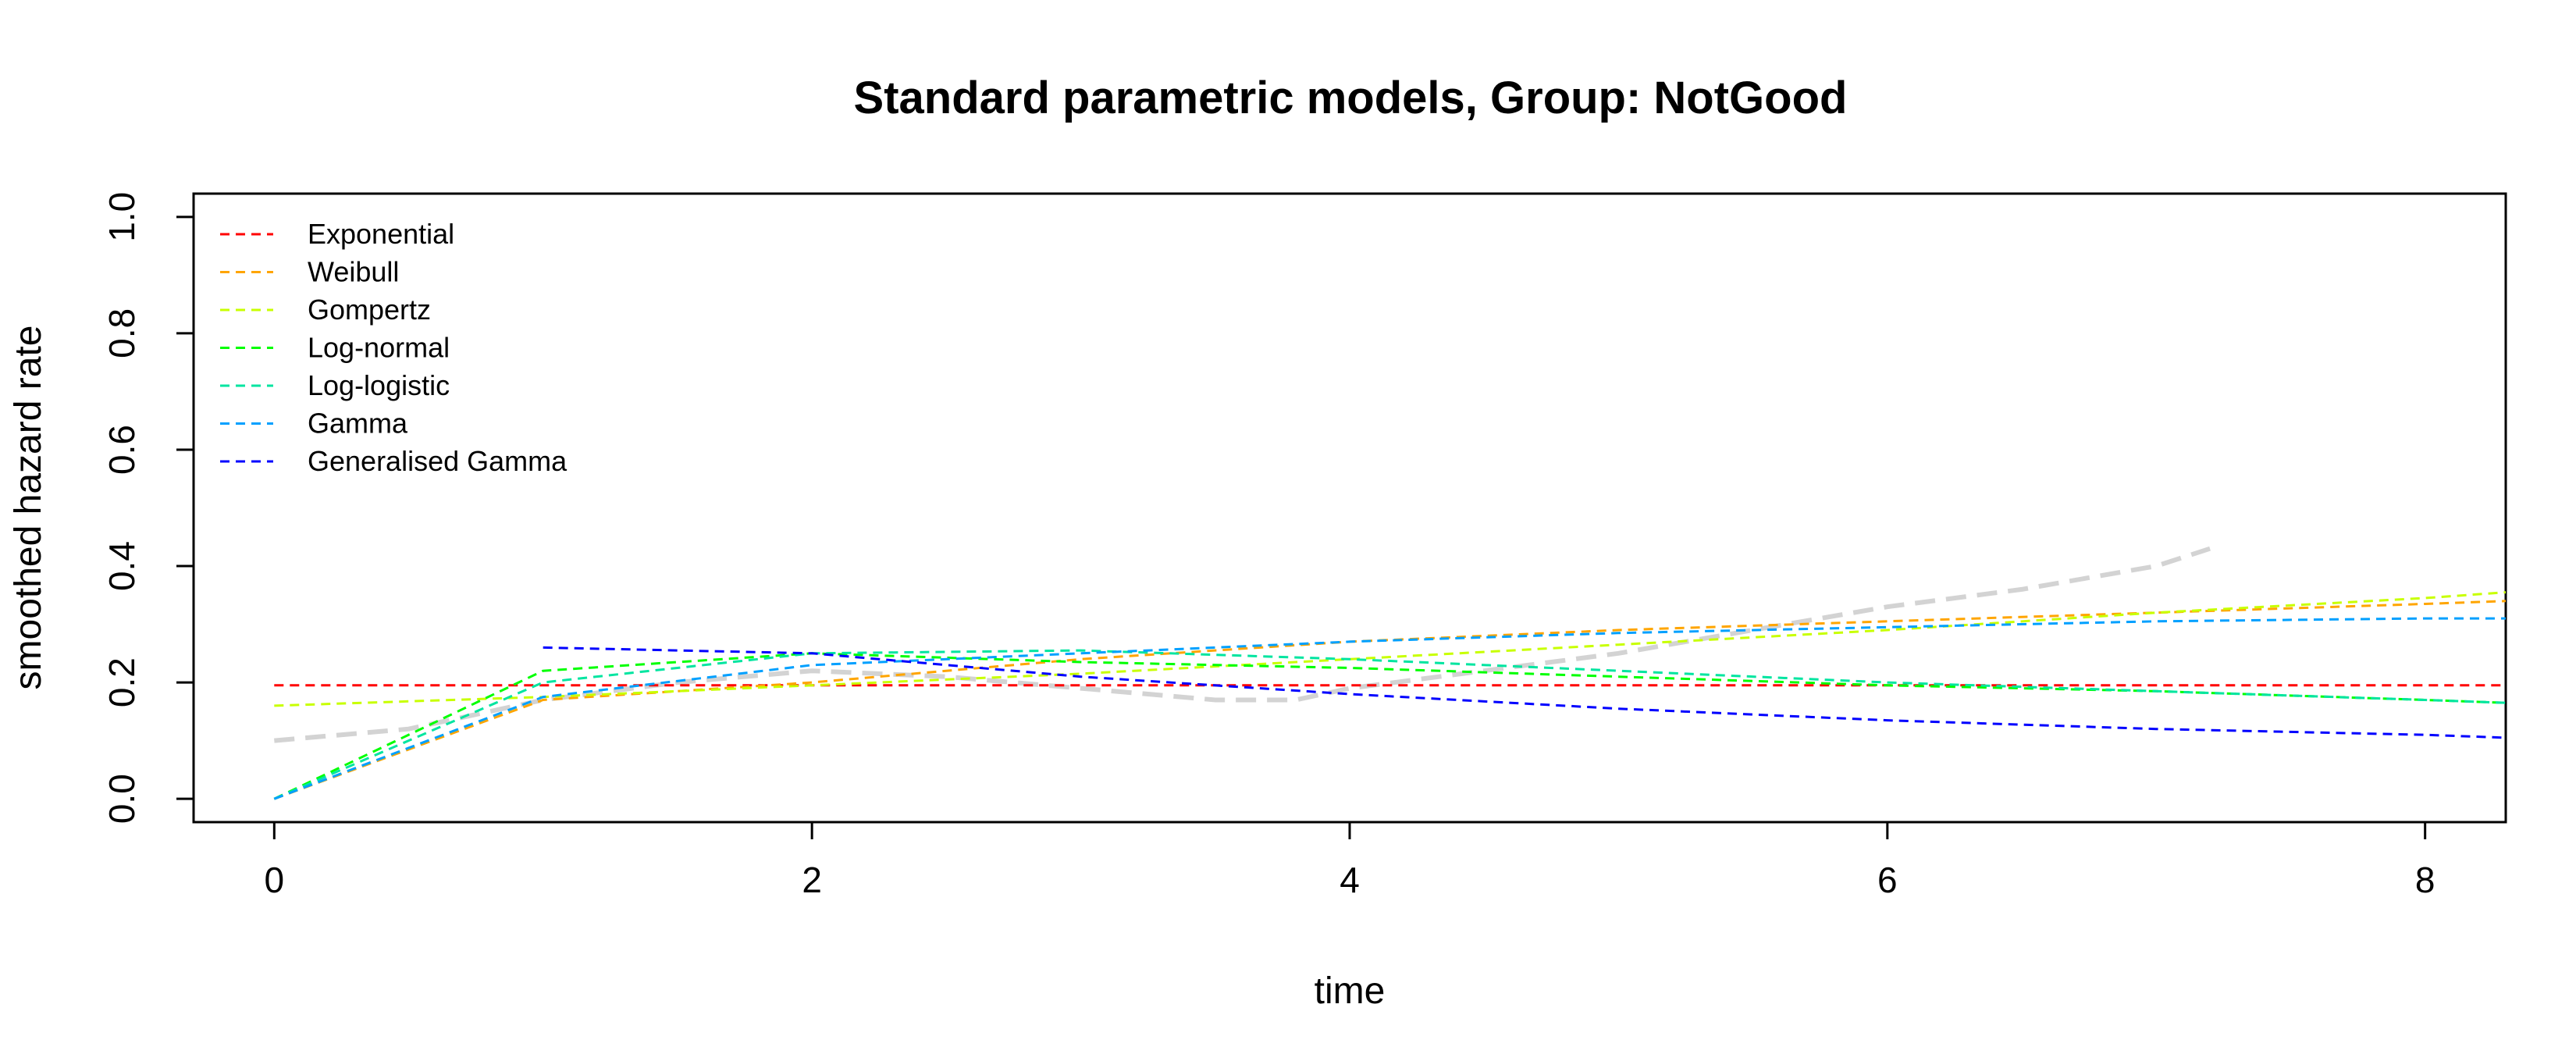  Describe the element at coordinates (1350, 991) in the screenshot. I see `x-axis-label: time` at that location.